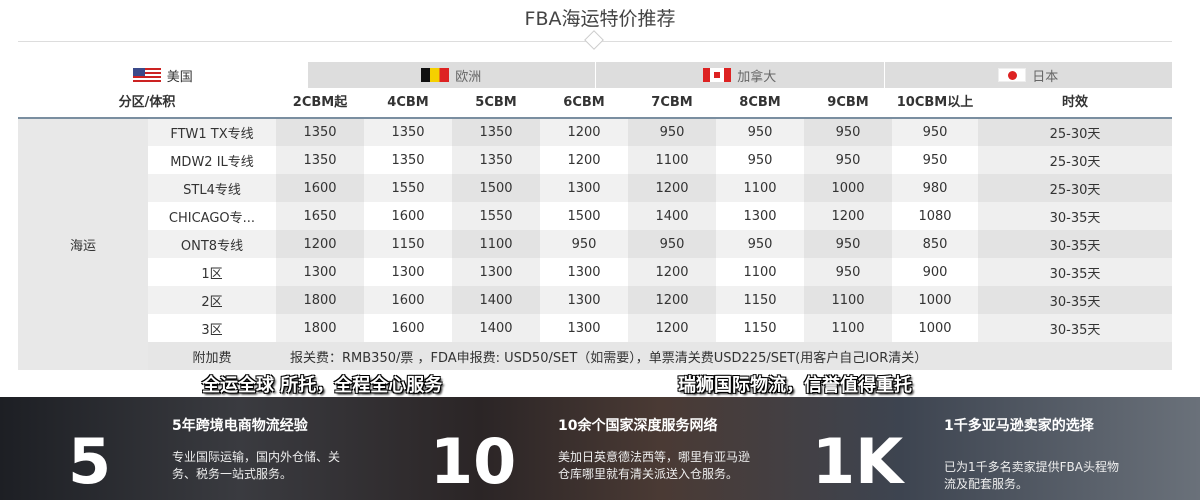 This screenshot has width=1200, height=500. I want to click on price-cell: 900, so click(935, 272).